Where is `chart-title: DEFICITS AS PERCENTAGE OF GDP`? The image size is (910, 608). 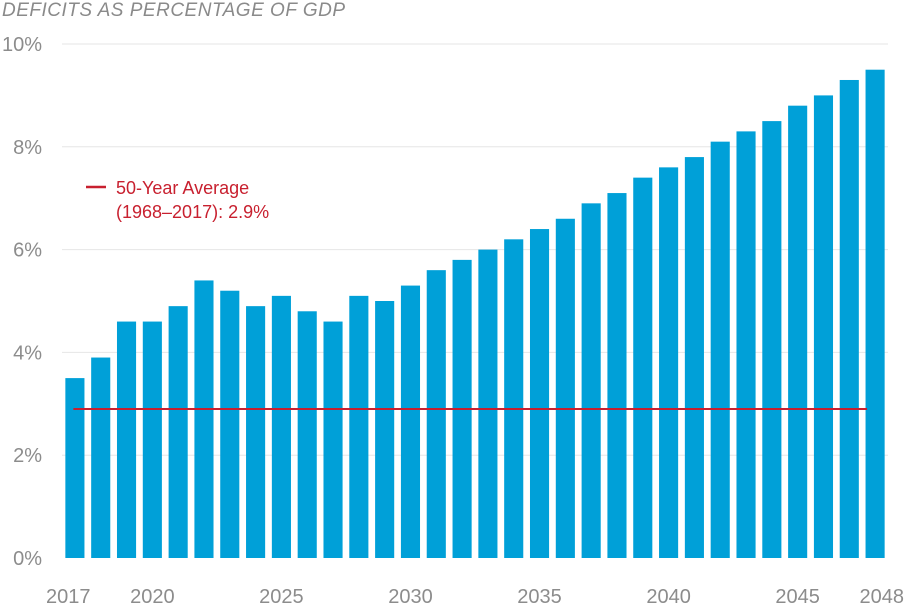
chart-title: DEFICITS AS PERCENTAGE OF GDP is located at coordinates (174, 10).